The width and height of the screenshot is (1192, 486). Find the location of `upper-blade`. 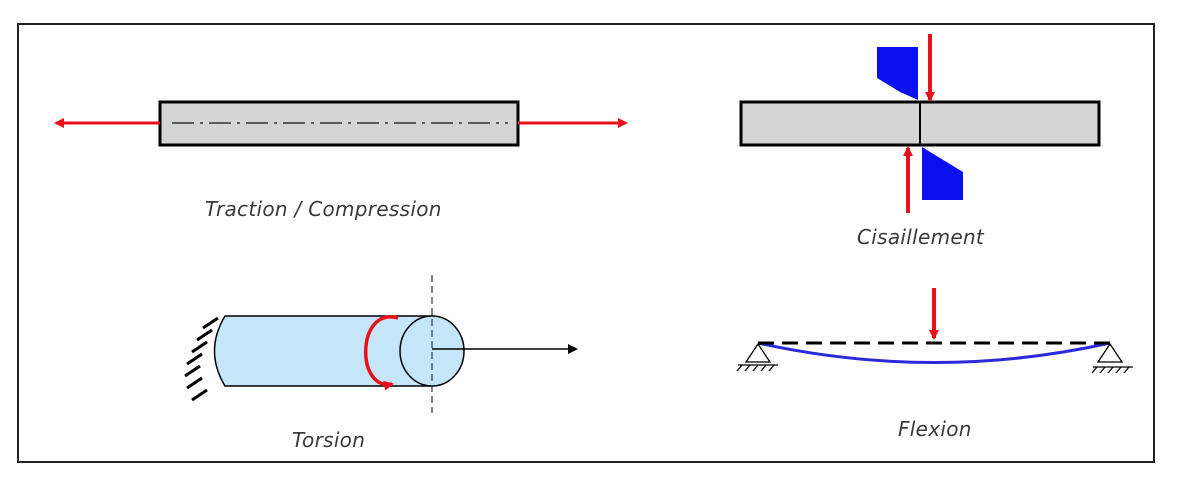

upper-blade is located at coordinates (897, 73).